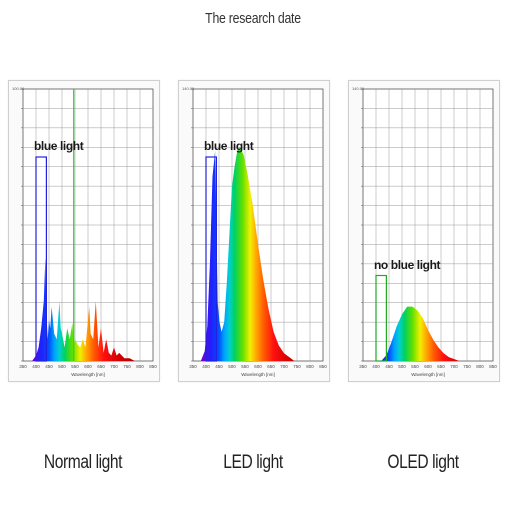  I want to click on caption-led-light: LED light, so click(253, 462).